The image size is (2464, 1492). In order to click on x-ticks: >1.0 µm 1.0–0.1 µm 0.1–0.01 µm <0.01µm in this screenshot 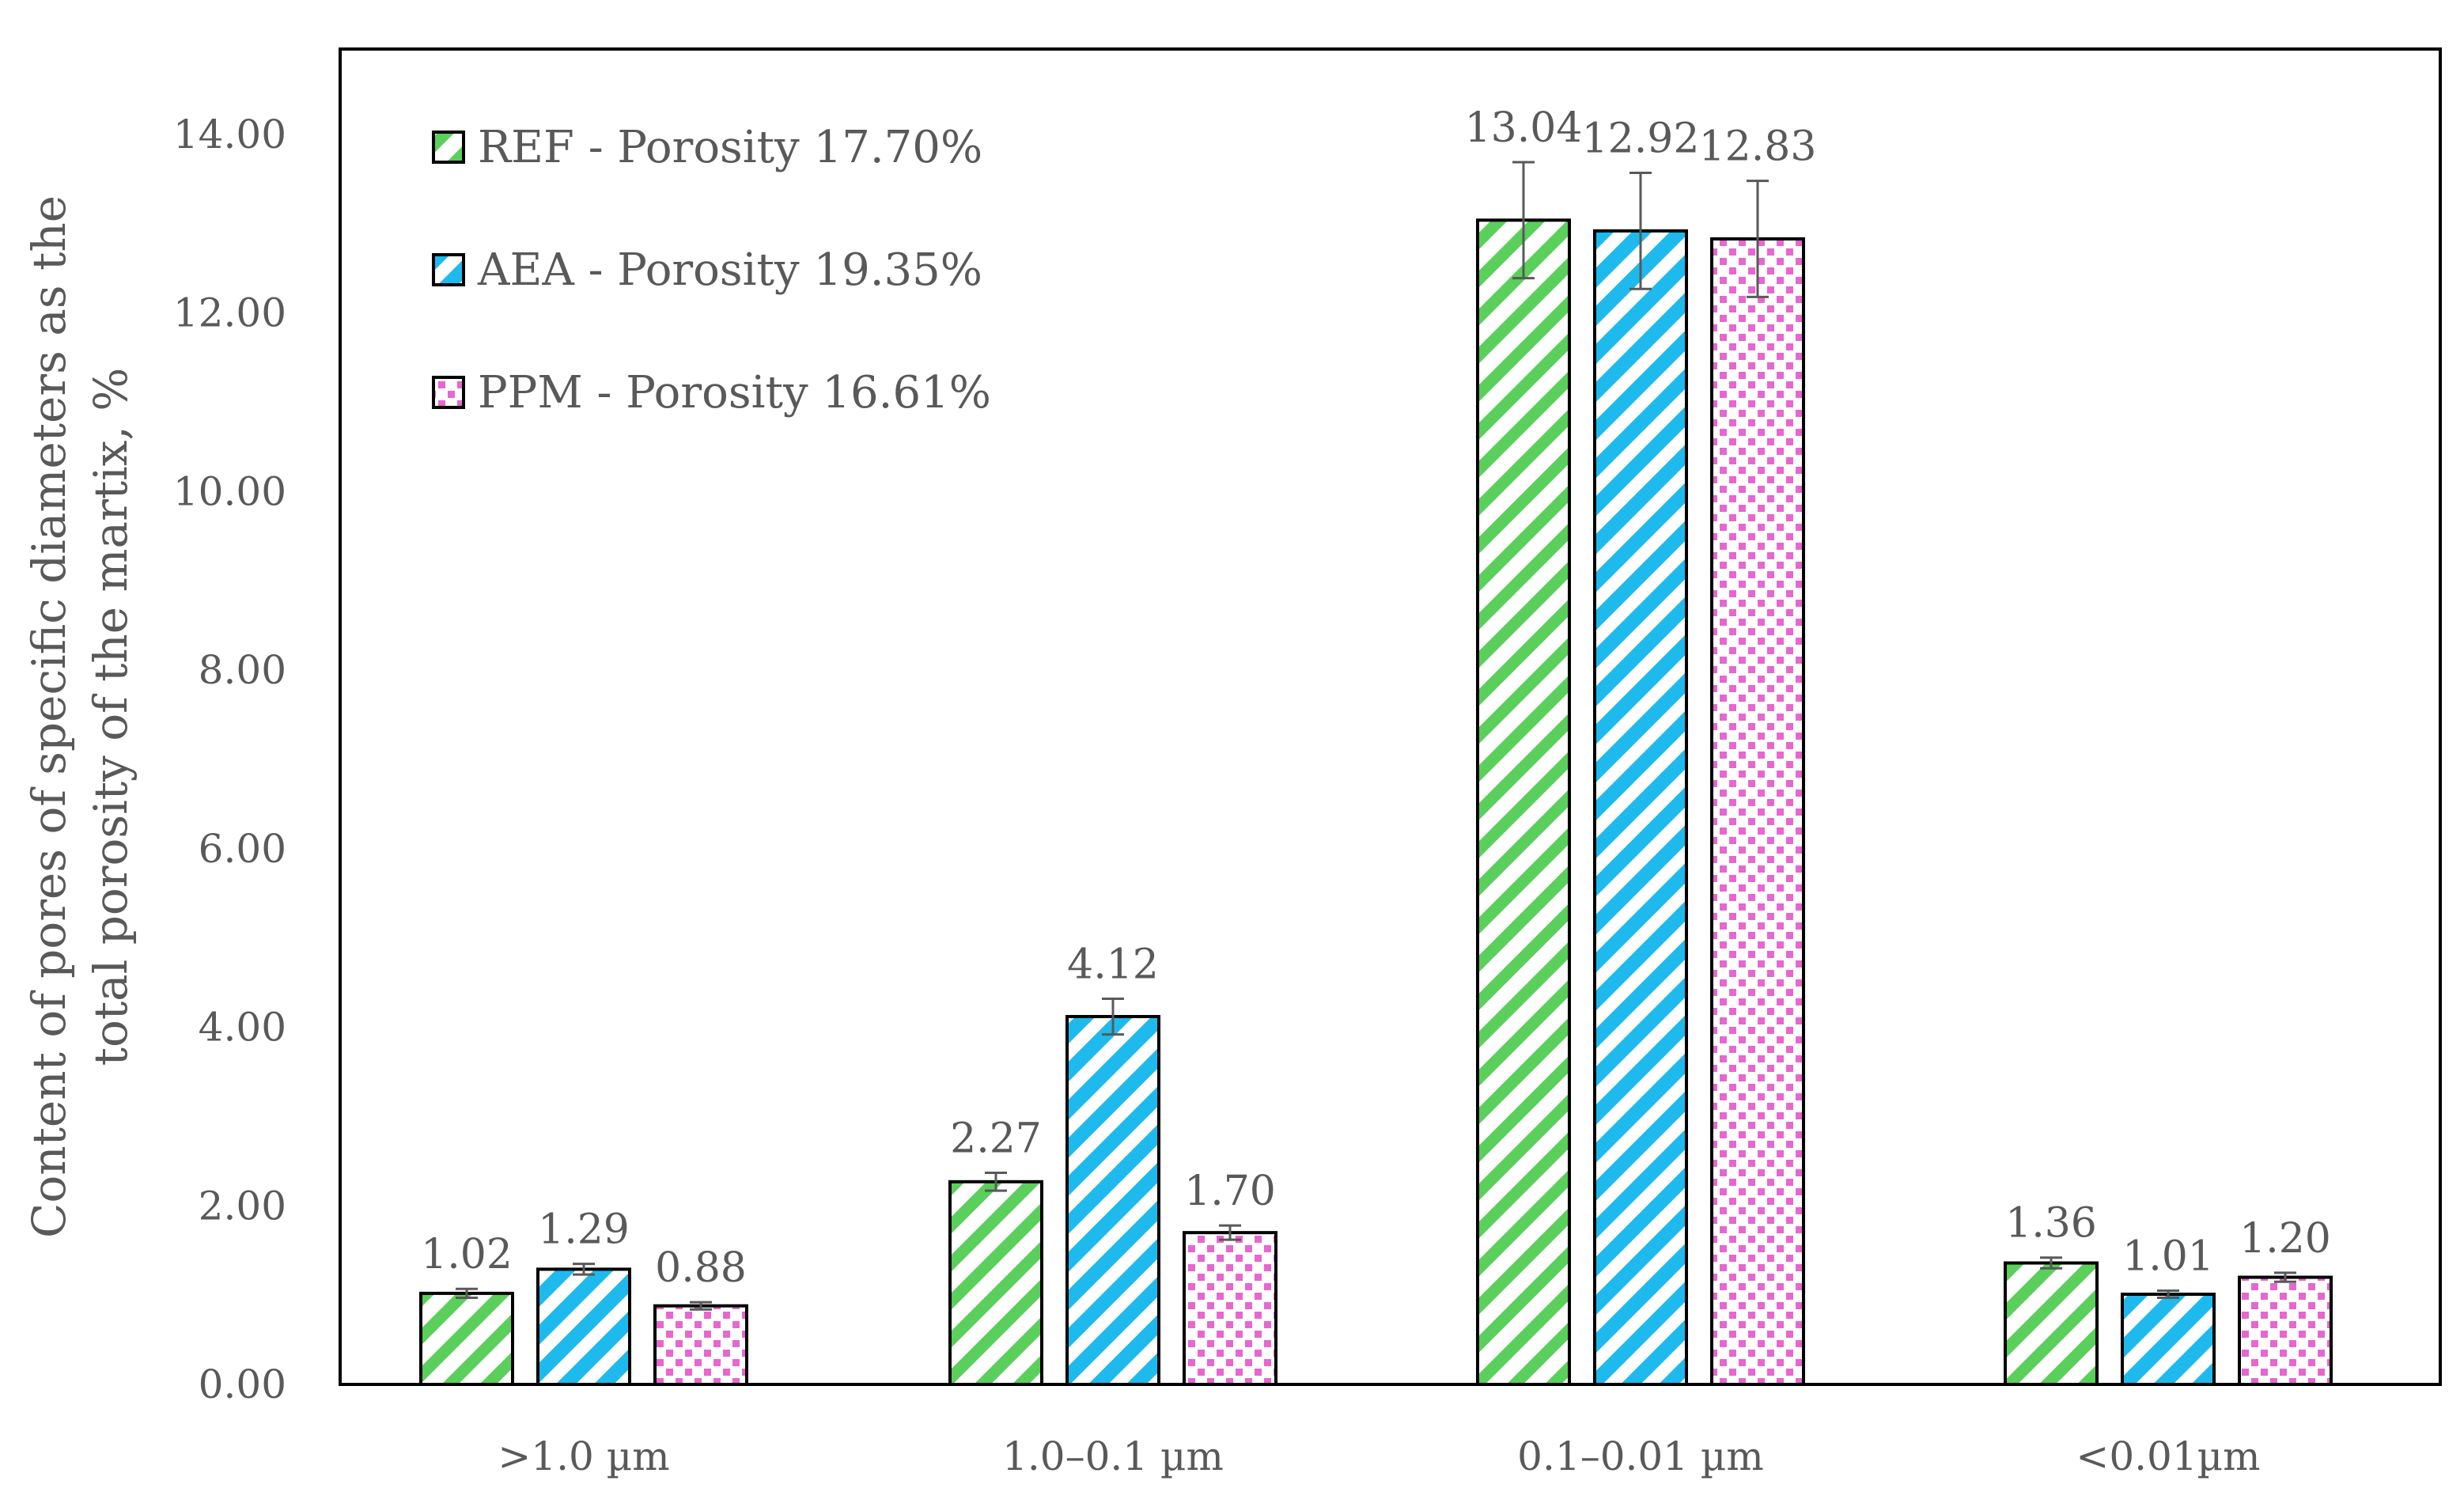, I will do `click(1379, 1456)`.